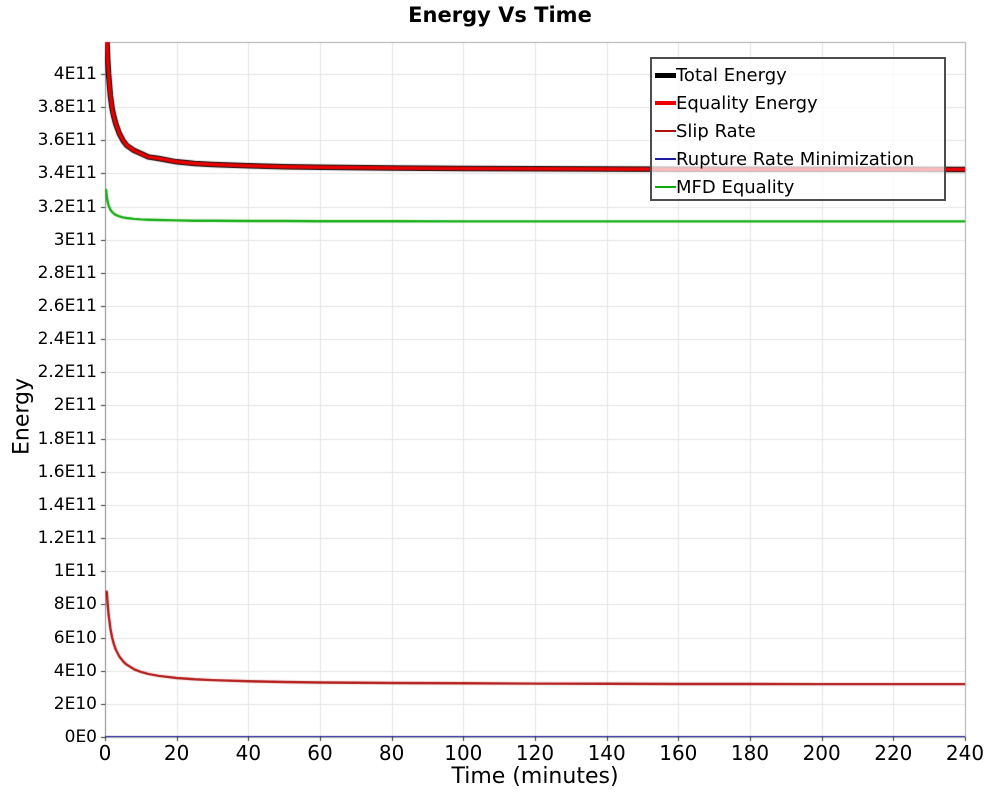 The image size is (1000, 800). Describe the element at coordinates (716, 131) in the screenshot. I see `legend-item-label: Slip Rate` at that location.